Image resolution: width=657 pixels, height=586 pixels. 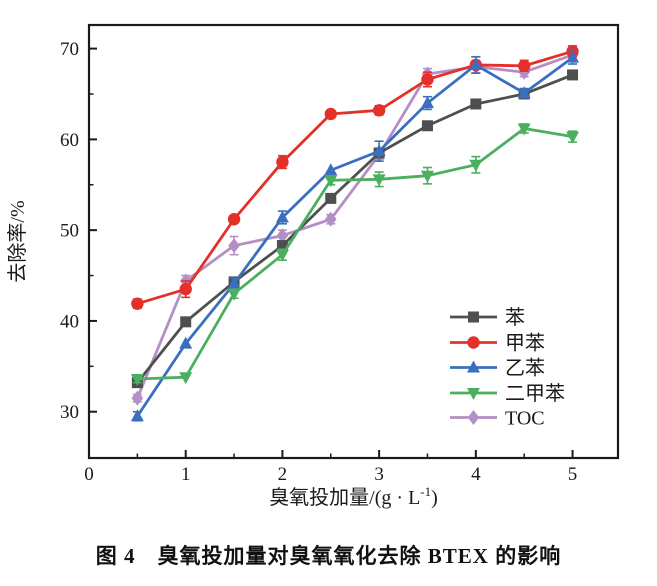 What do you see at coordinates (535, 393) in the screenshot?
I see `legend-label: 二甲苯` at bounding box center [535, 393].